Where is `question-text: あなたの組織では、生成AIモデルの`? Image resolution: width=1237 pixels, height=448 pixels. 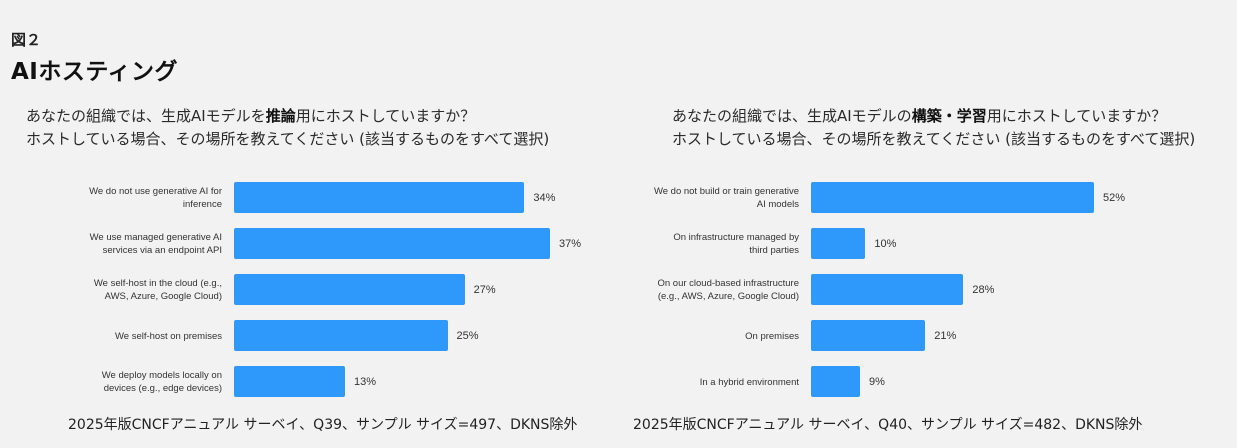 question-text: あなたの組織では、生成AIモデルの is located at coordinates (792, 116).